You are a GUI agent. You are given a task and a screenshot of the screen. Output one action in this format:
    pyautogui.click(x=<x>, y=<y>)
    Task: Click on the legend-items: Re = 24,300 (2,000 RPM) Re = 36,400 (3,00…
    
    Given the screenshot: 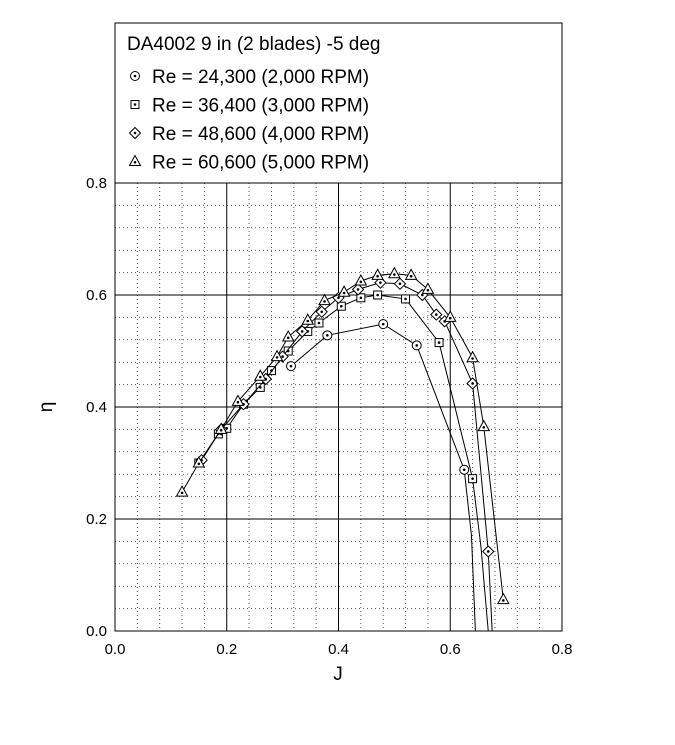 What is the action you would take?
    pyautogui.click(x=248, y=120)
    